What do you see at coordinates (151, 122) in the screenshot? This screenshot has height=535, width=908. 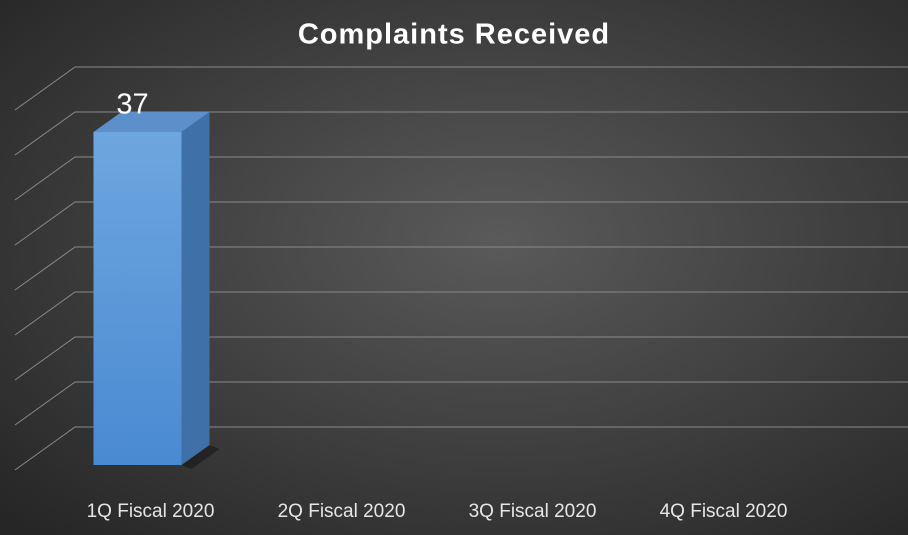 I see `bar-top` at bounding box center [151, 122].